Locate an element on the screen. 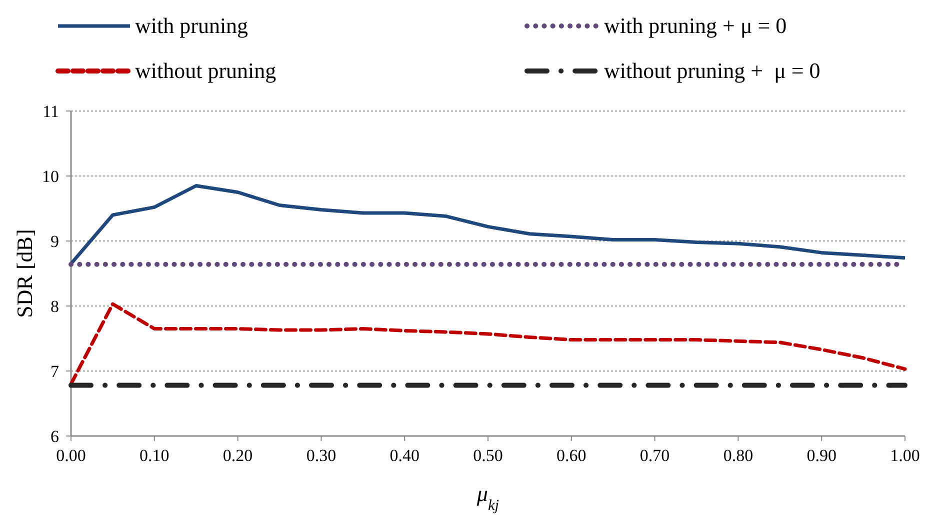  x-tick-label: 0.00 is located at coordinates (71, 455).